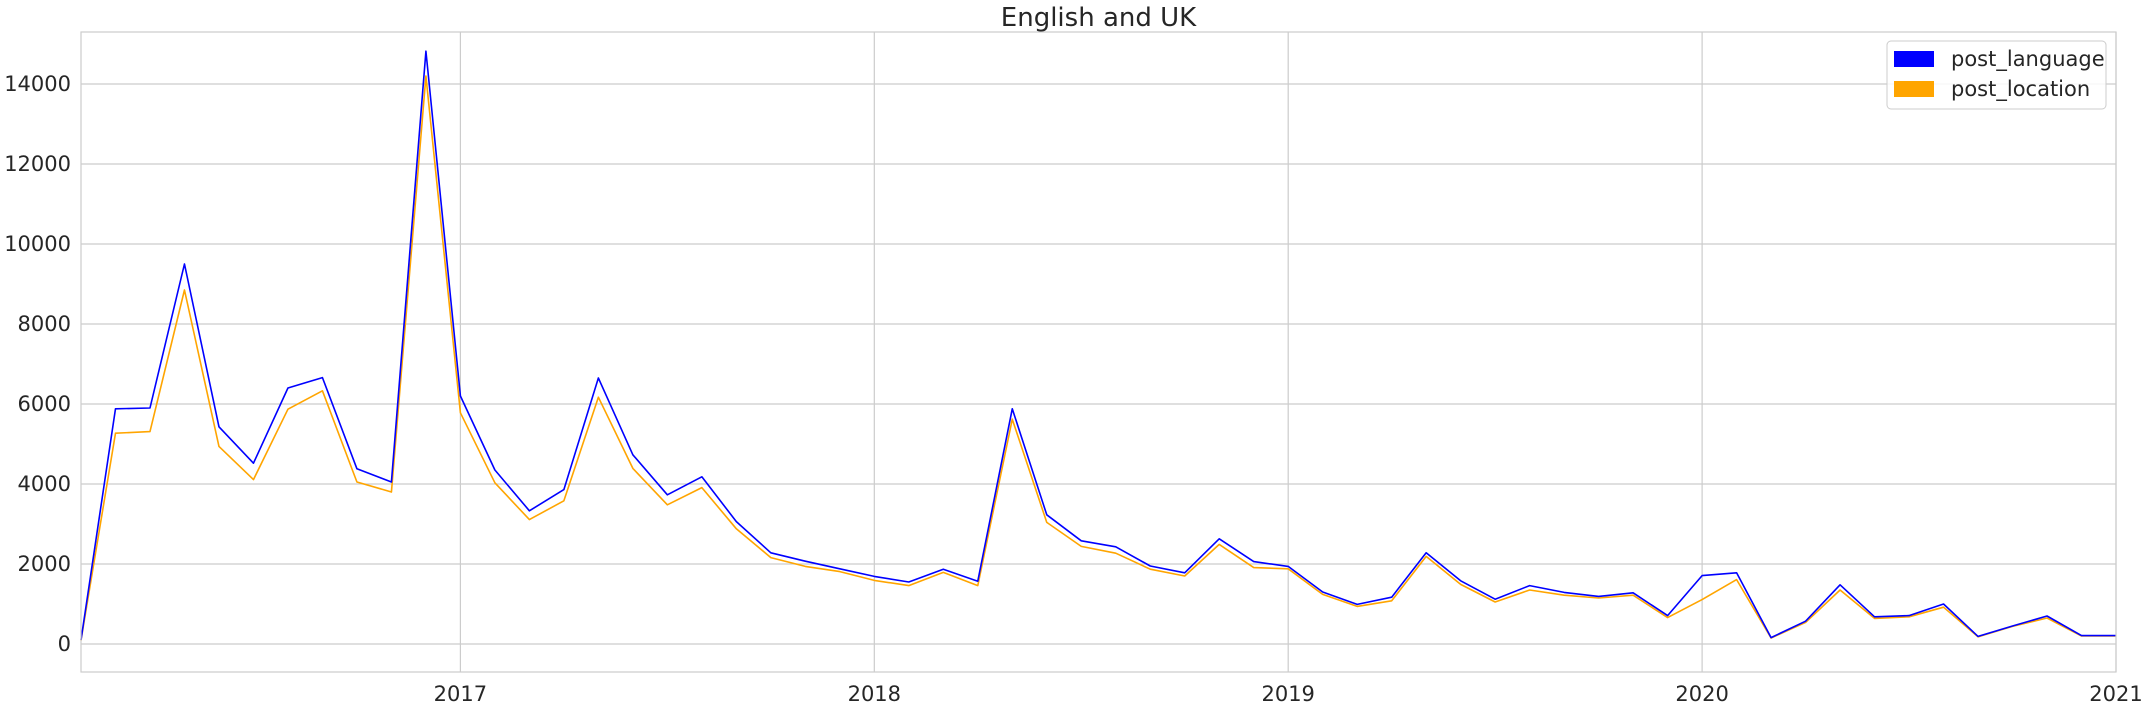 This screenshot has height=708, width=2148. Describe the element at coordinates (2028, 59) in the screenshot. I see `legend-label-post_language: post_language` at that location.